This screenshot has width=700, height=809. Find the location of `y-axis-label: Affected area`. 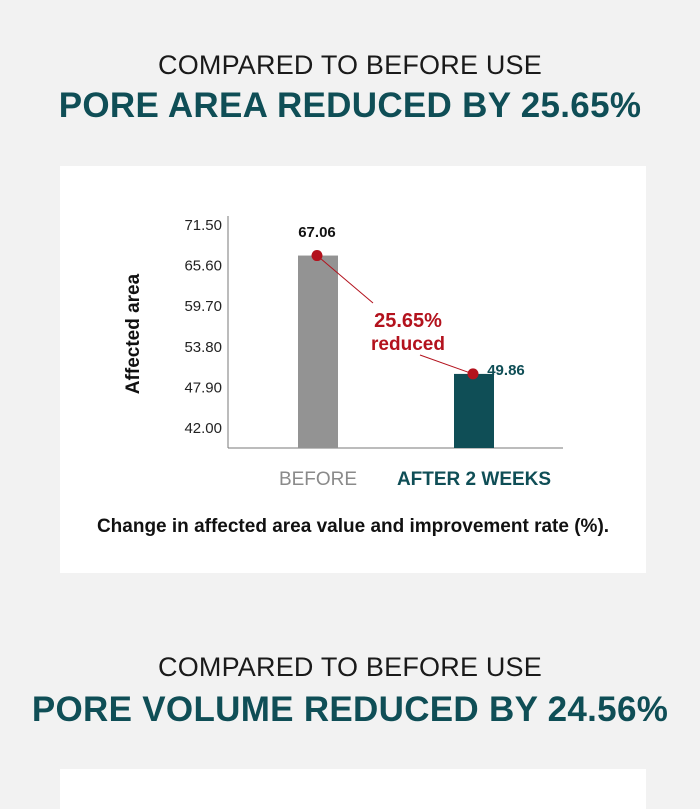

y-axis-label: Affected area is located at coordinates (133, 333).